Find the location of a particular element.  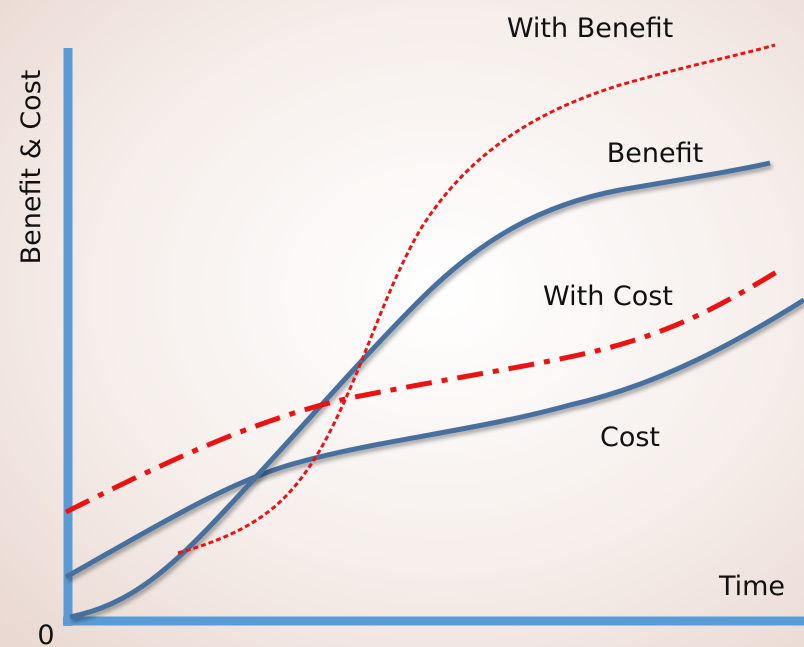

curve-label: Benefit is located at coordinates (655, 153).